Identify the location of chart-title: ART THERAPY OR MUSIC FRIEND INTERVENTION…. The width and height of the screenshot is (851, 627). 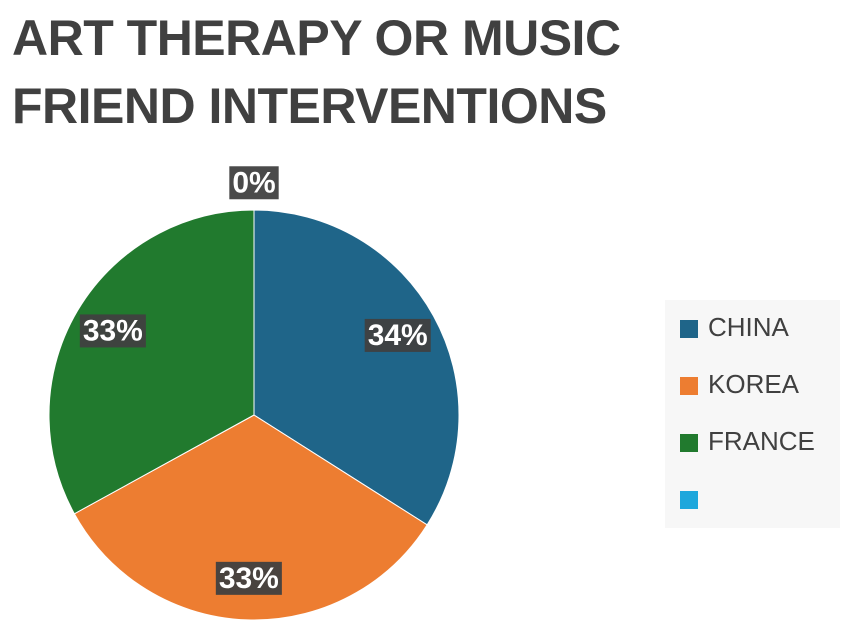
(316, 72).